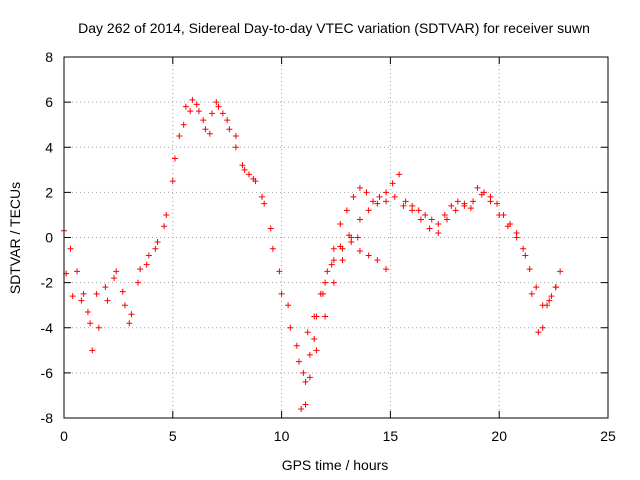  I want to click on y-tick-label: 2, so click(49, 192).